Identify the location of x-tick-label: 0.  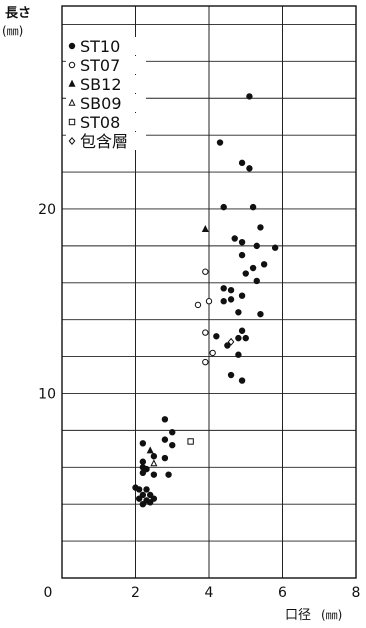
(48, 593).